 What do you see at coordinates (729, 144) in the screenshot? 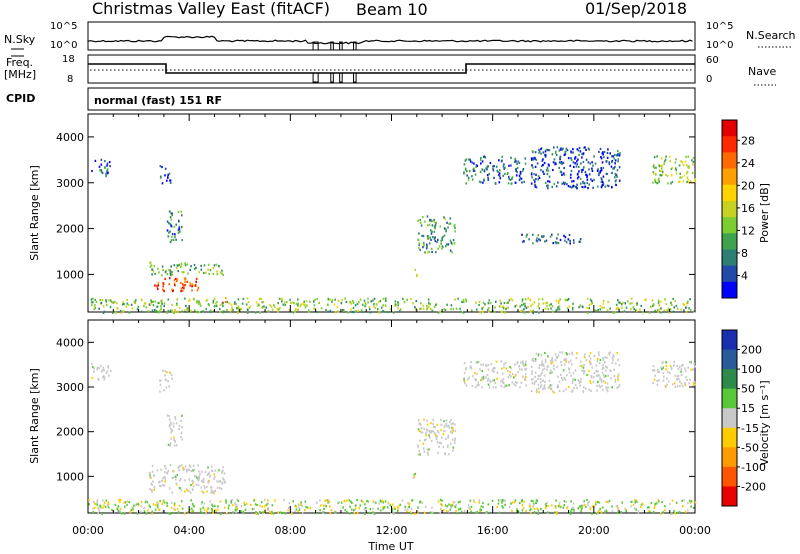
I see `colorbar-segment` at bounding box center [729, 144].